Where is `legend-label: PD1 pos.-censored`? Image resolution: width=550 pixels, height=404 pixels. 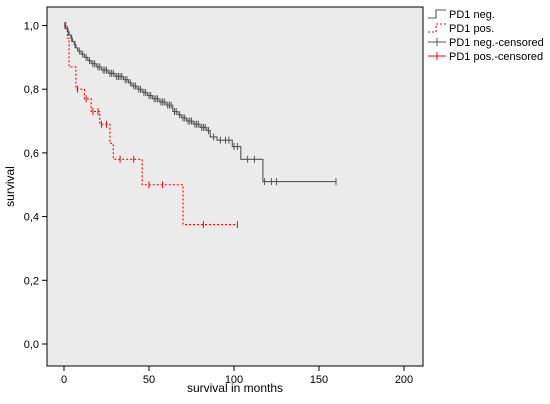 legend-label: PD1 pos.-censored is located at coordinates (496, 57).